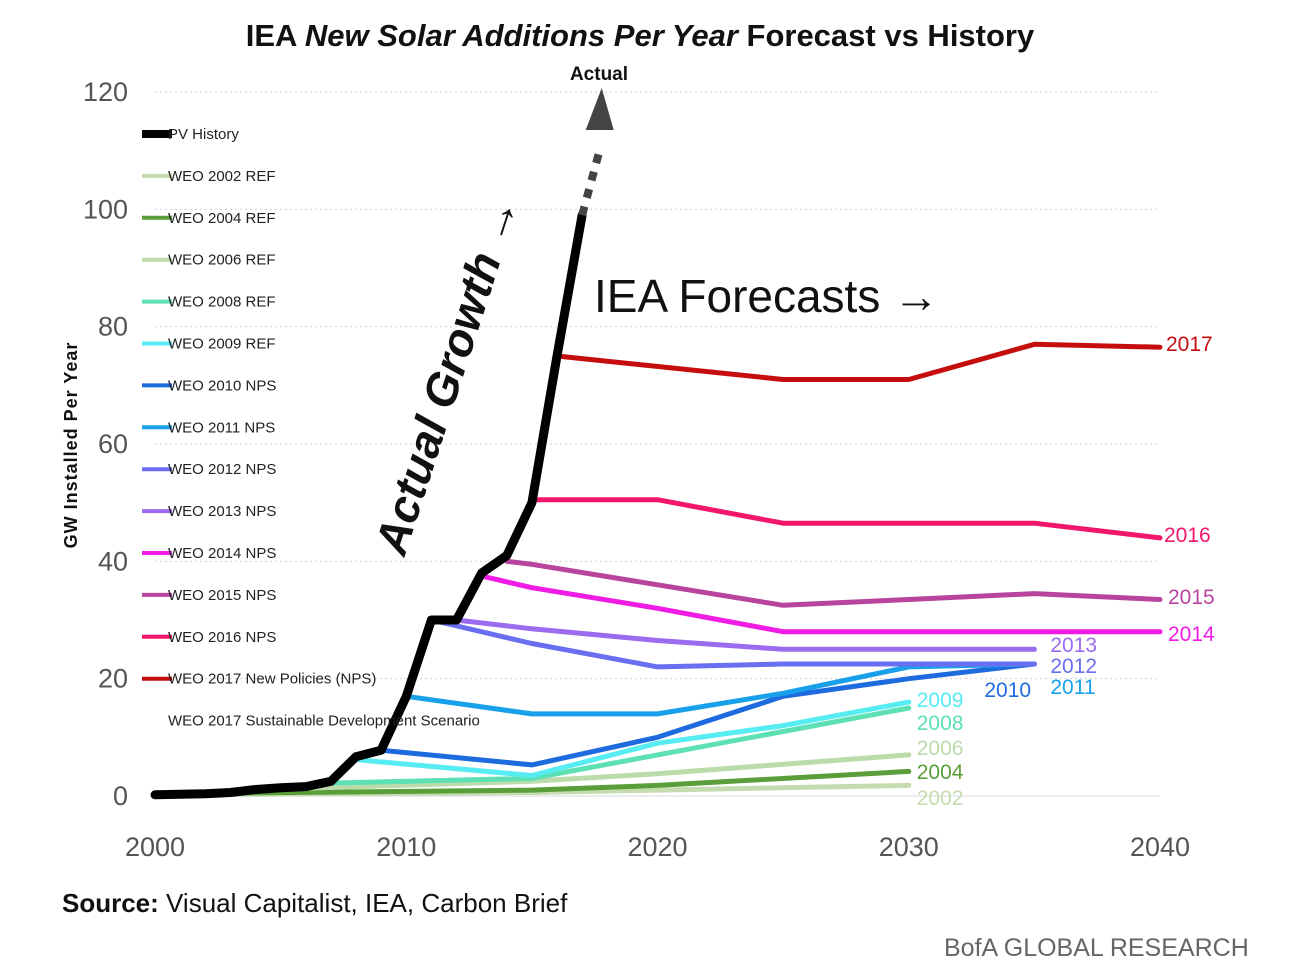 This screenshot has height=978, width=1294. I want to click on series-end-label-2013: 2013, so click(1073, 645).